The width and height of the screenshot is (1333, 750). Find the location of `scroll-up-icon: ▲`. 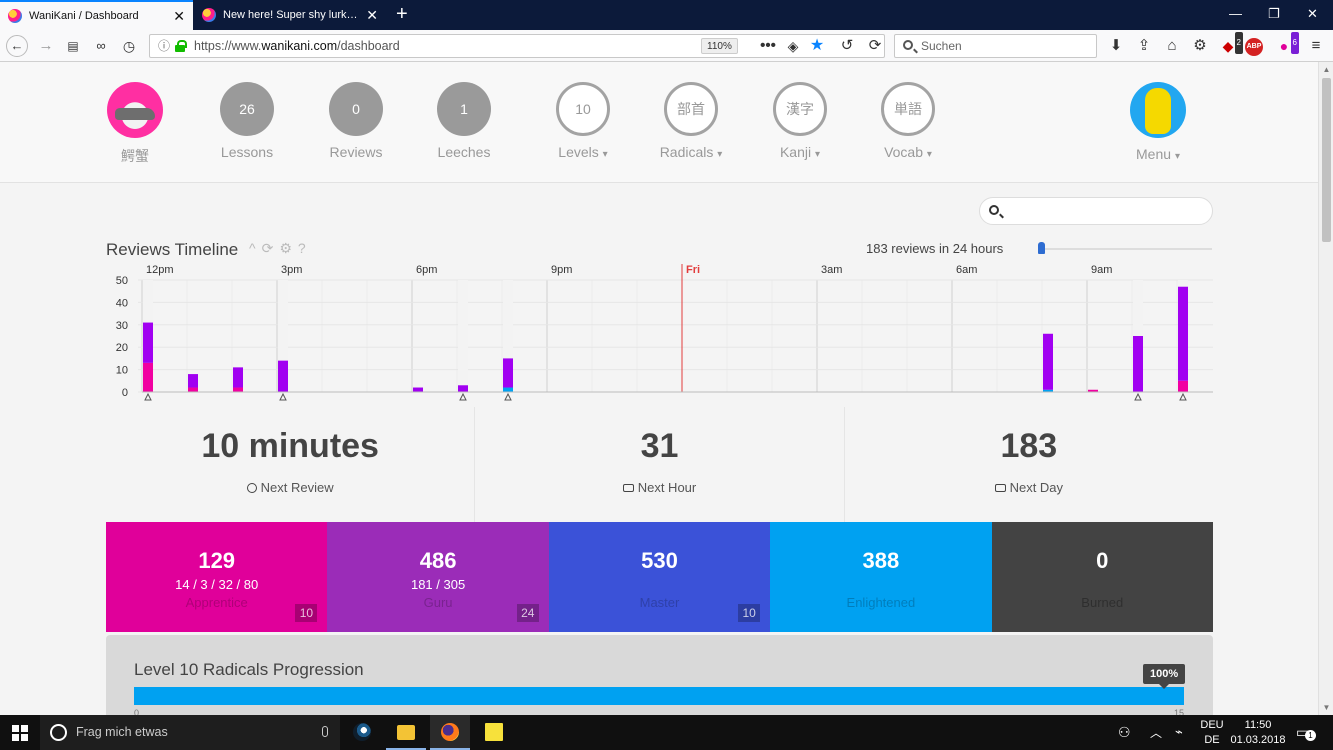

scroll-up-icon: ▲ is located at coordinates (1326, 69).